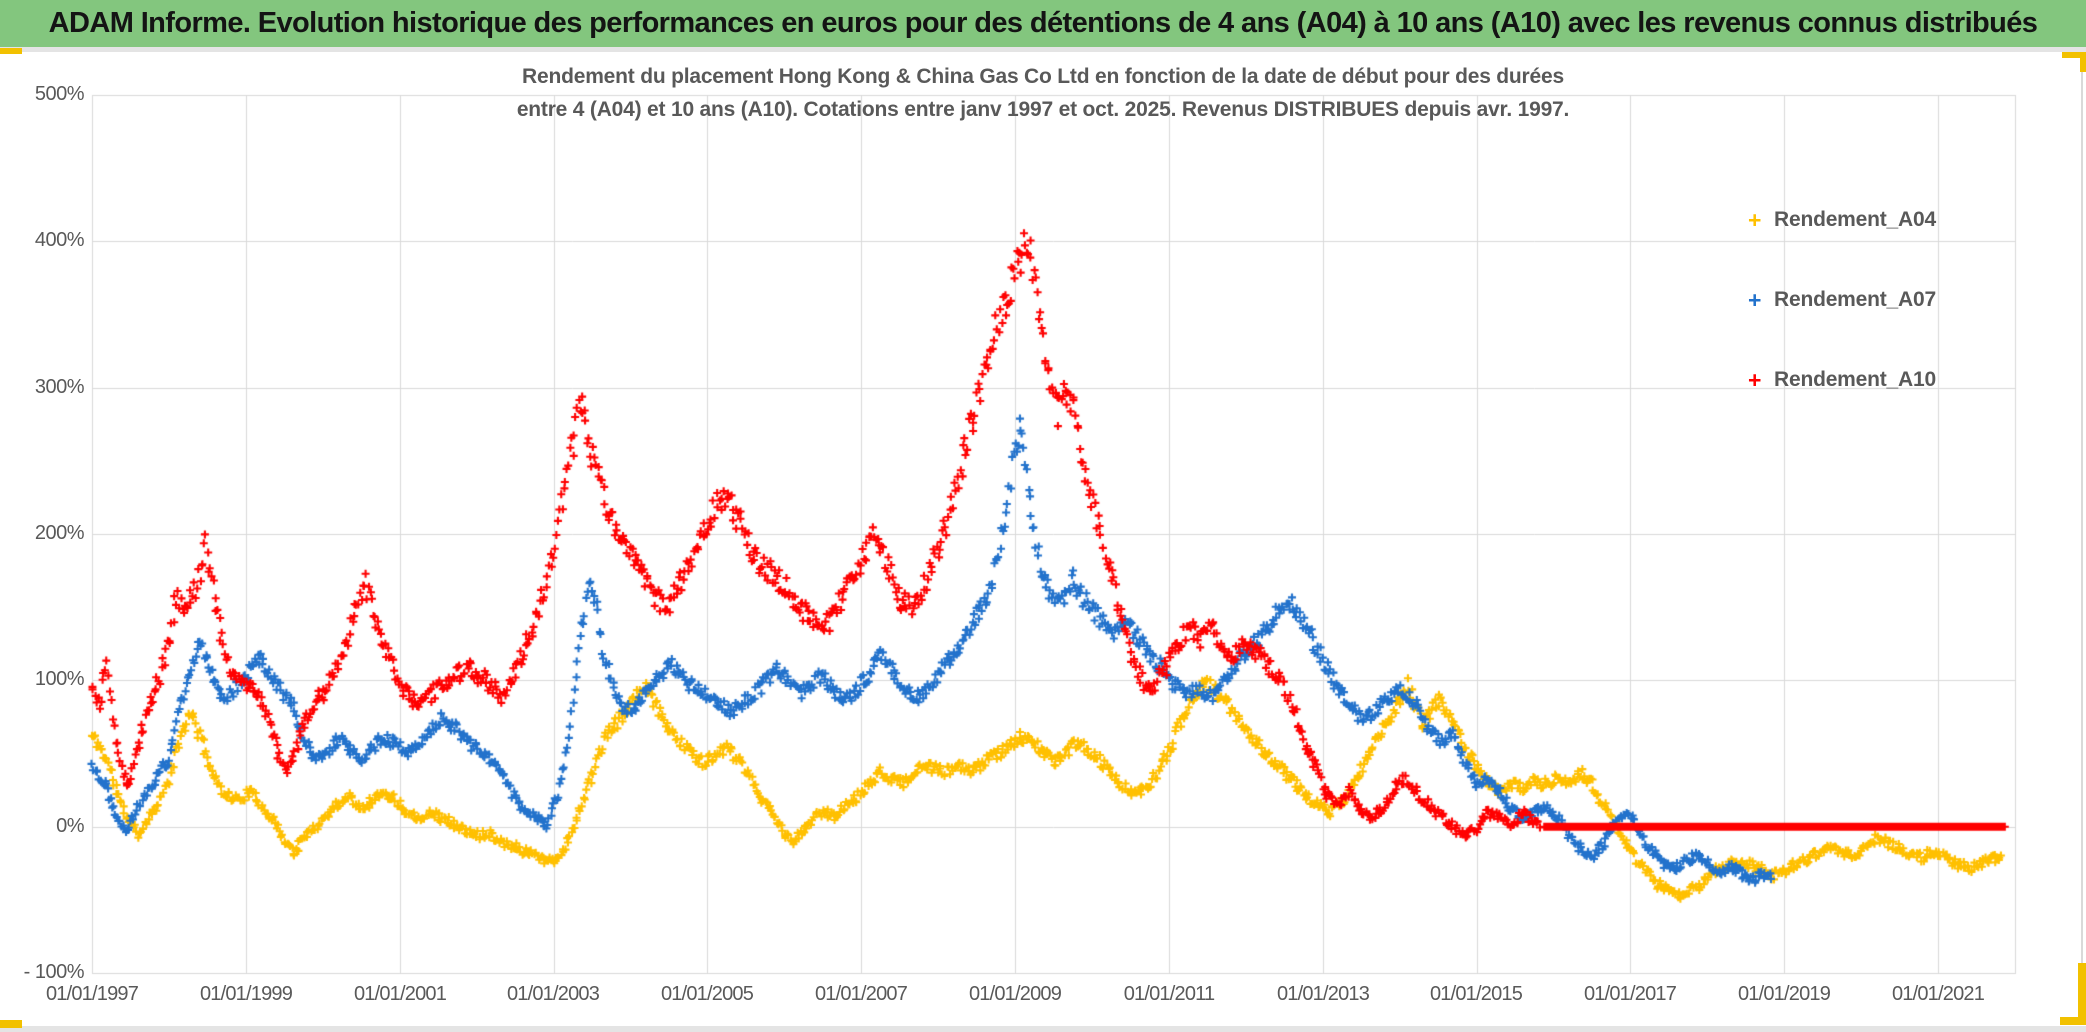 The height and width of the screenshot is (1032, 2086). I want to click on x-tick-2011: 01/01/2011, so click(1169, 994).